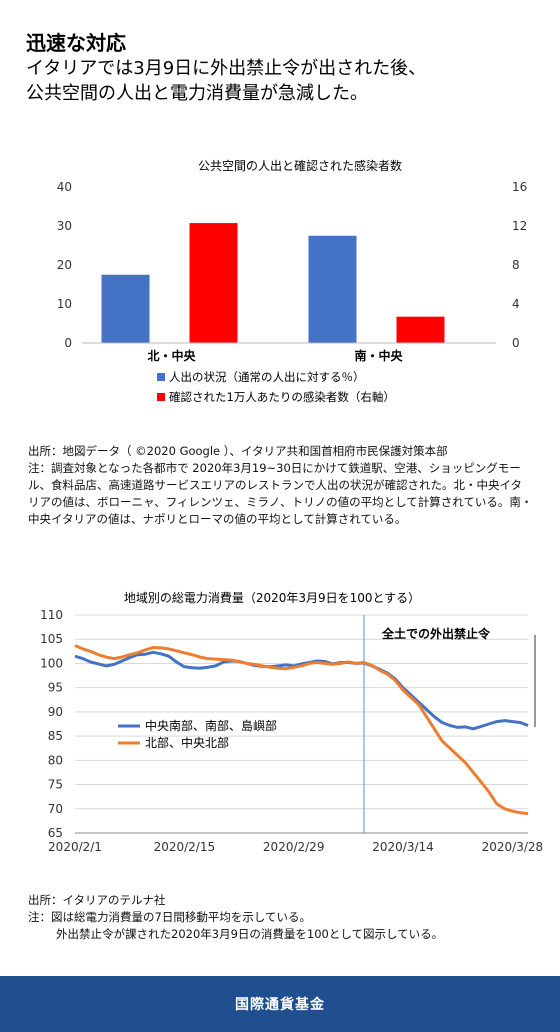 This screenshot has width=560, height=1032. What do you see at coordinates (403, 847) in the screenshot?
I see `line-x-tick-label: 2020/3/14` at bounding box center [403, 847].